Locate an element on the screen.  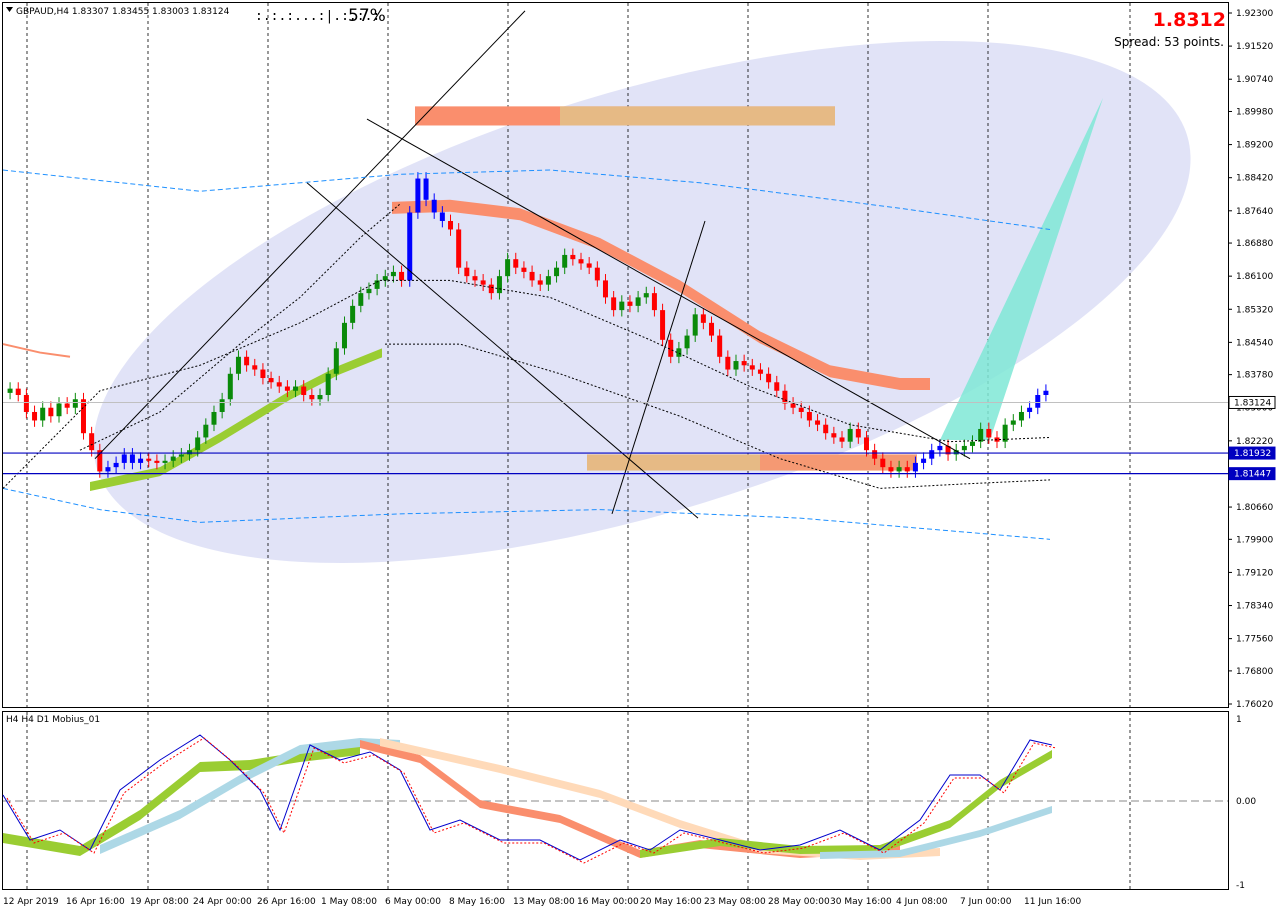
oscillator-signal is located at coordinates (531, 800).